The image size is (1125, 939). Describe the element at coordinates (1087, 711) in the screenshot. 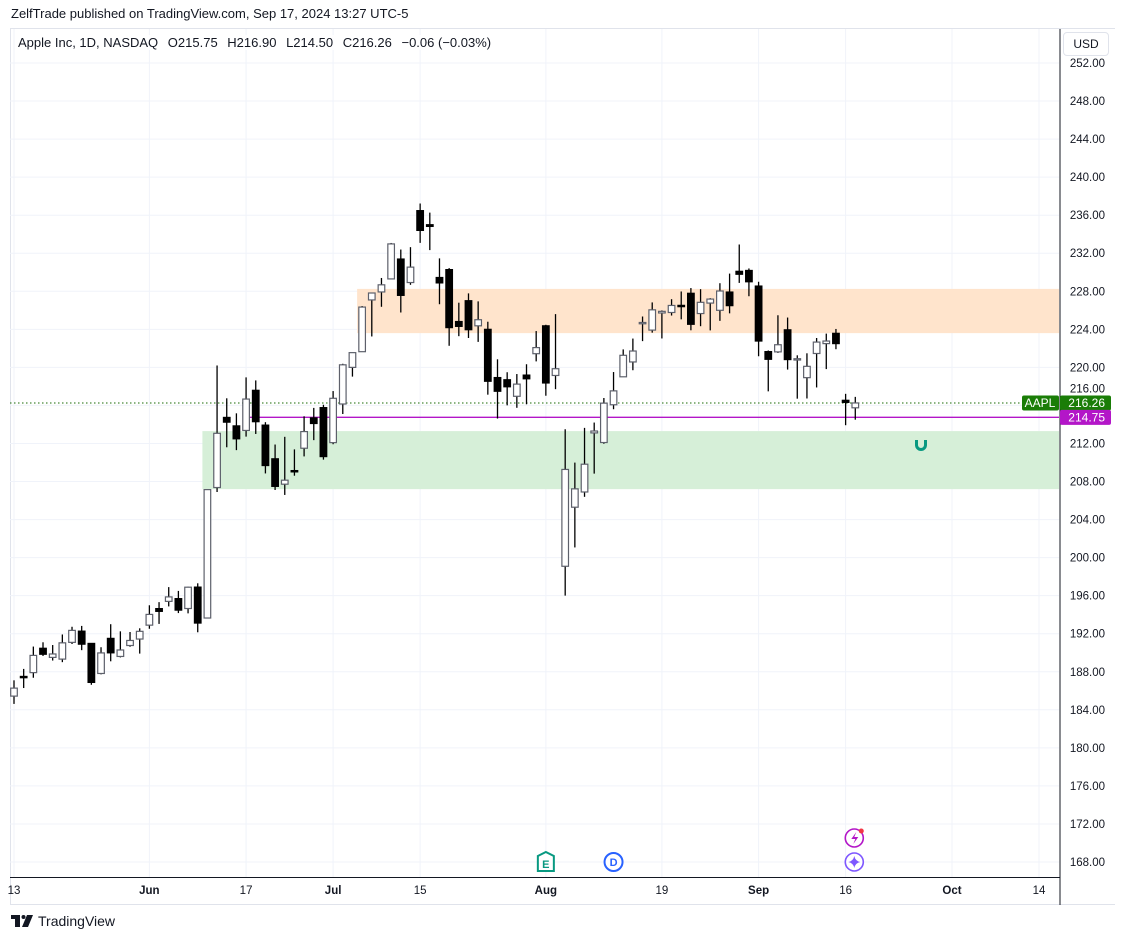

I see `price-tick-label: 184.00` at that location.